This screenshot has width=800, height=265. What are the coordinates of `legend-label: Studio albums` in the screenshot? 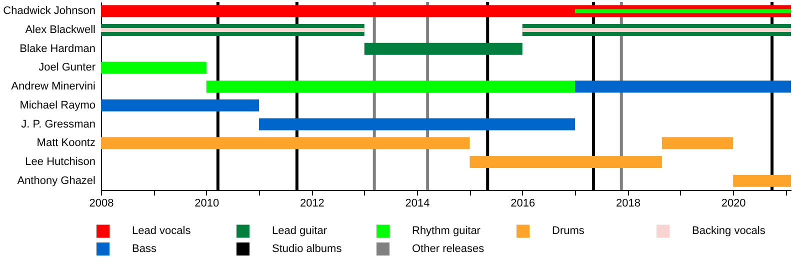 It's located at (307, 249).